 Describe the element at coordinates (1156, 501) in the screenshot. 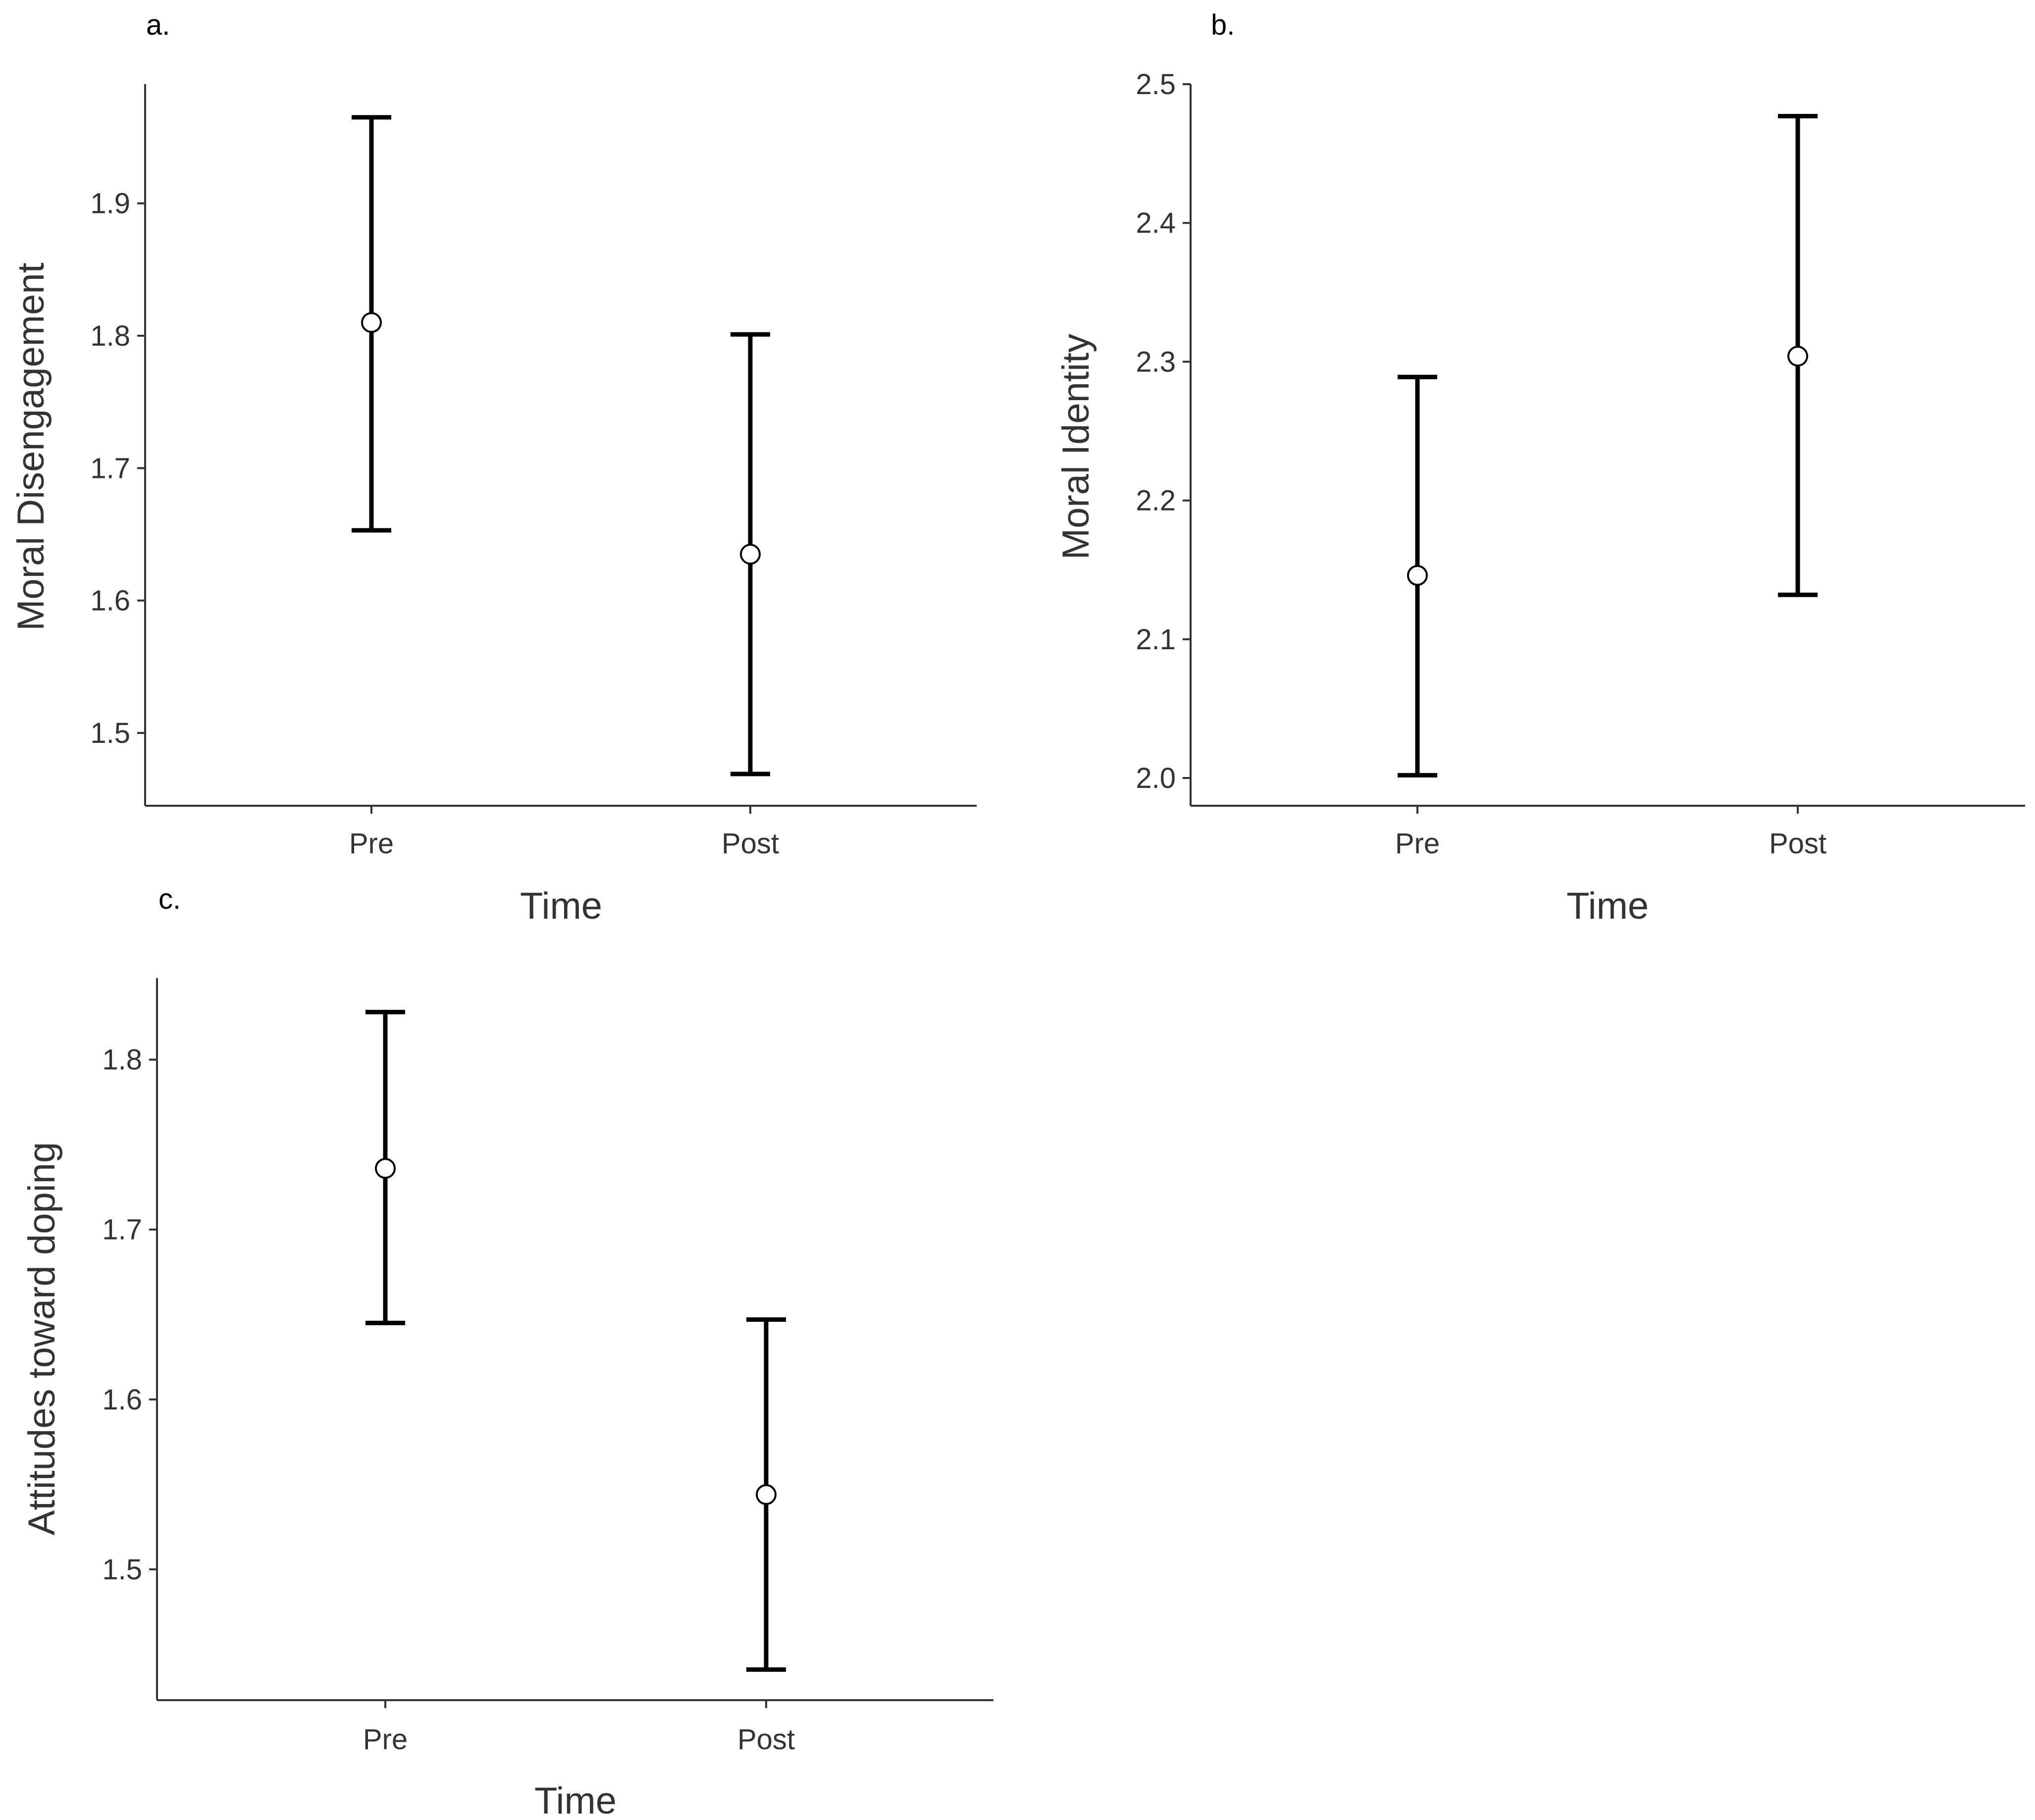

I see `y-tick-label: 2.2` at that location.